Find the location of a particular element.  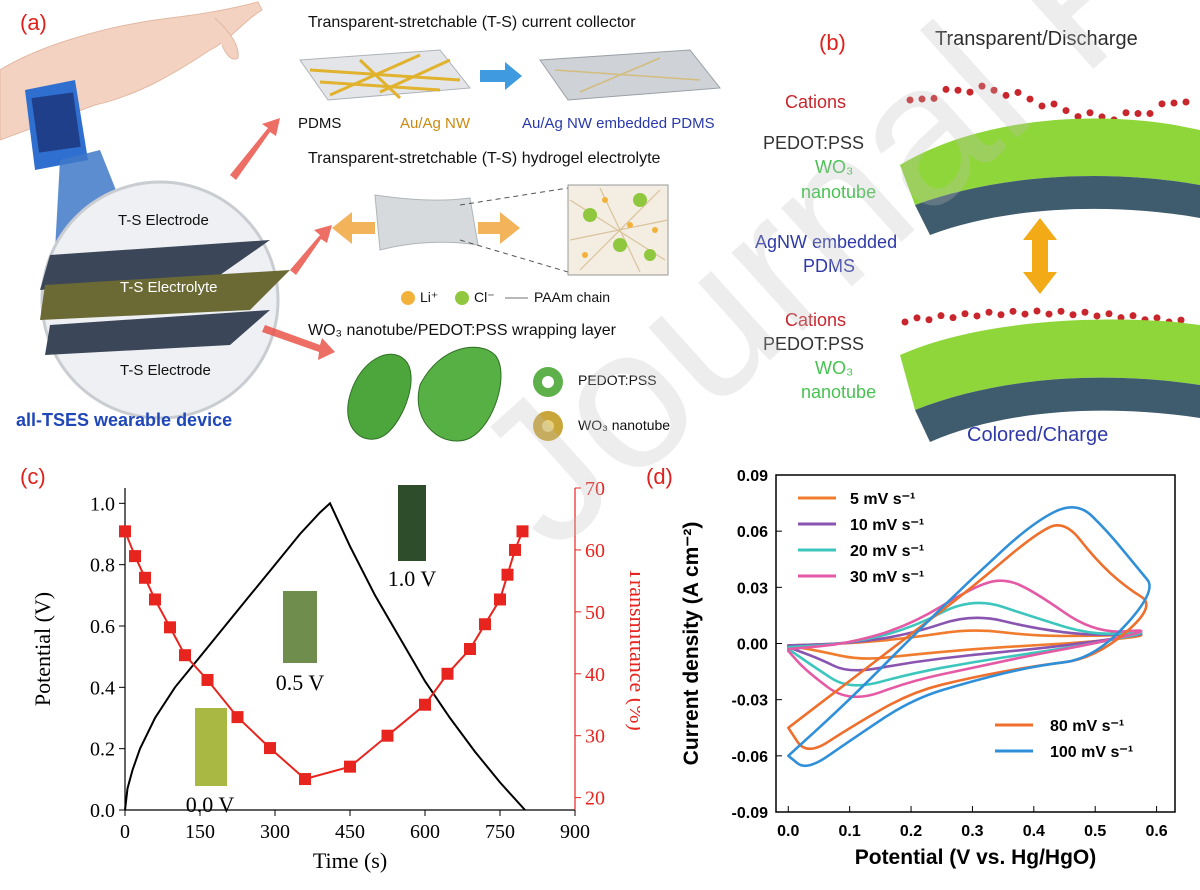

embedded-pdms-label: Au/Ag NW embedded PDMS is located at coordinates (618, 123).